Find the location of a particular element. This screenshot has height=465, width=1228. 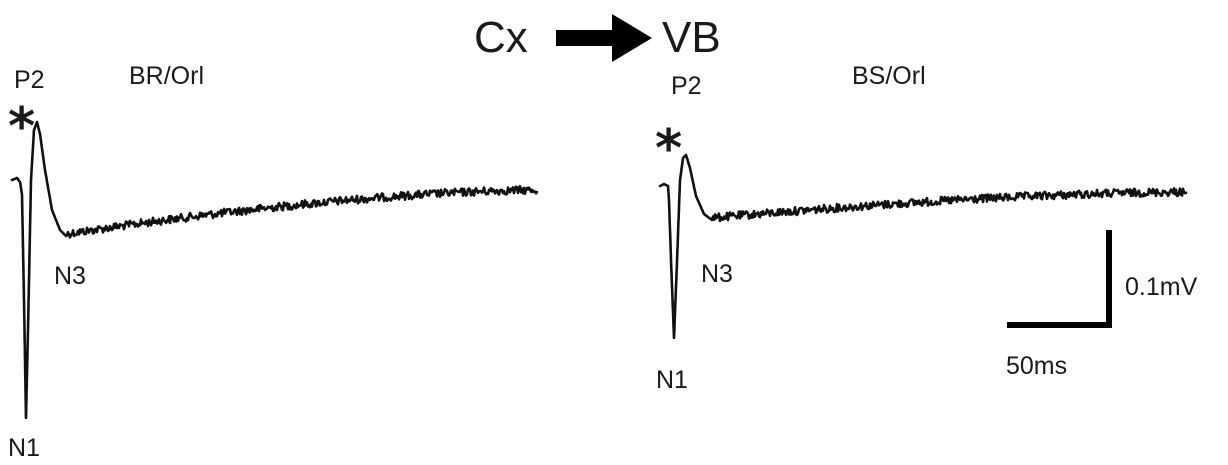

right-arrow-icon is located at coordinates (604, 38).